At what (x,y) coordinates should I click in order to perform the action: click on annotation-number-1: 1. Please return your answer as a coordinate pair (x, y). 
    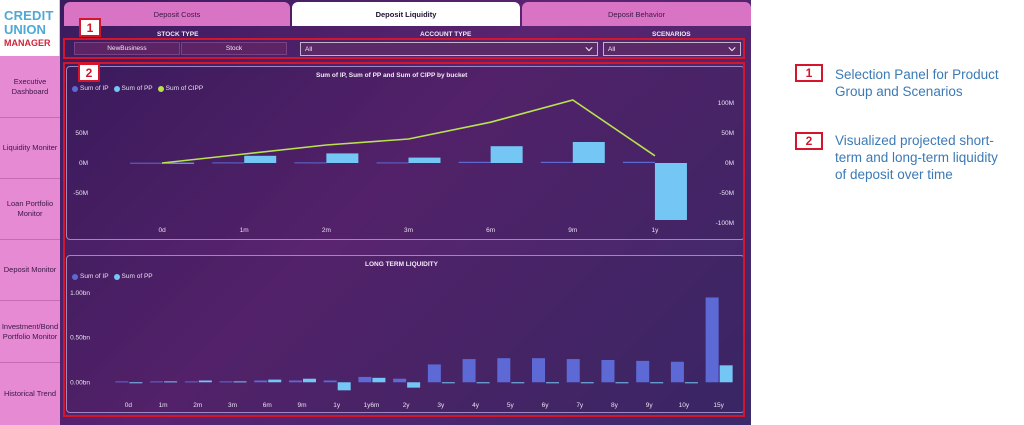
    Looking at the image, I should click on (809, 73).